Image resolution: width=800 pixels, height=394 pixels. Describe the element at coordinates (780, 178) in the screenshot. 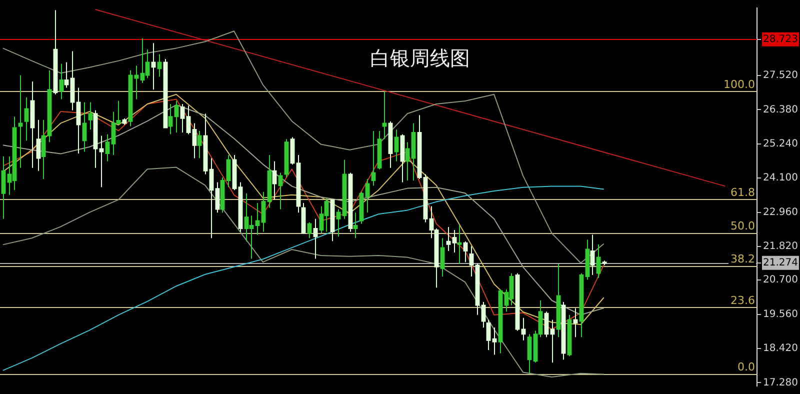

I see `y-tick-label: 24.100` at that location.